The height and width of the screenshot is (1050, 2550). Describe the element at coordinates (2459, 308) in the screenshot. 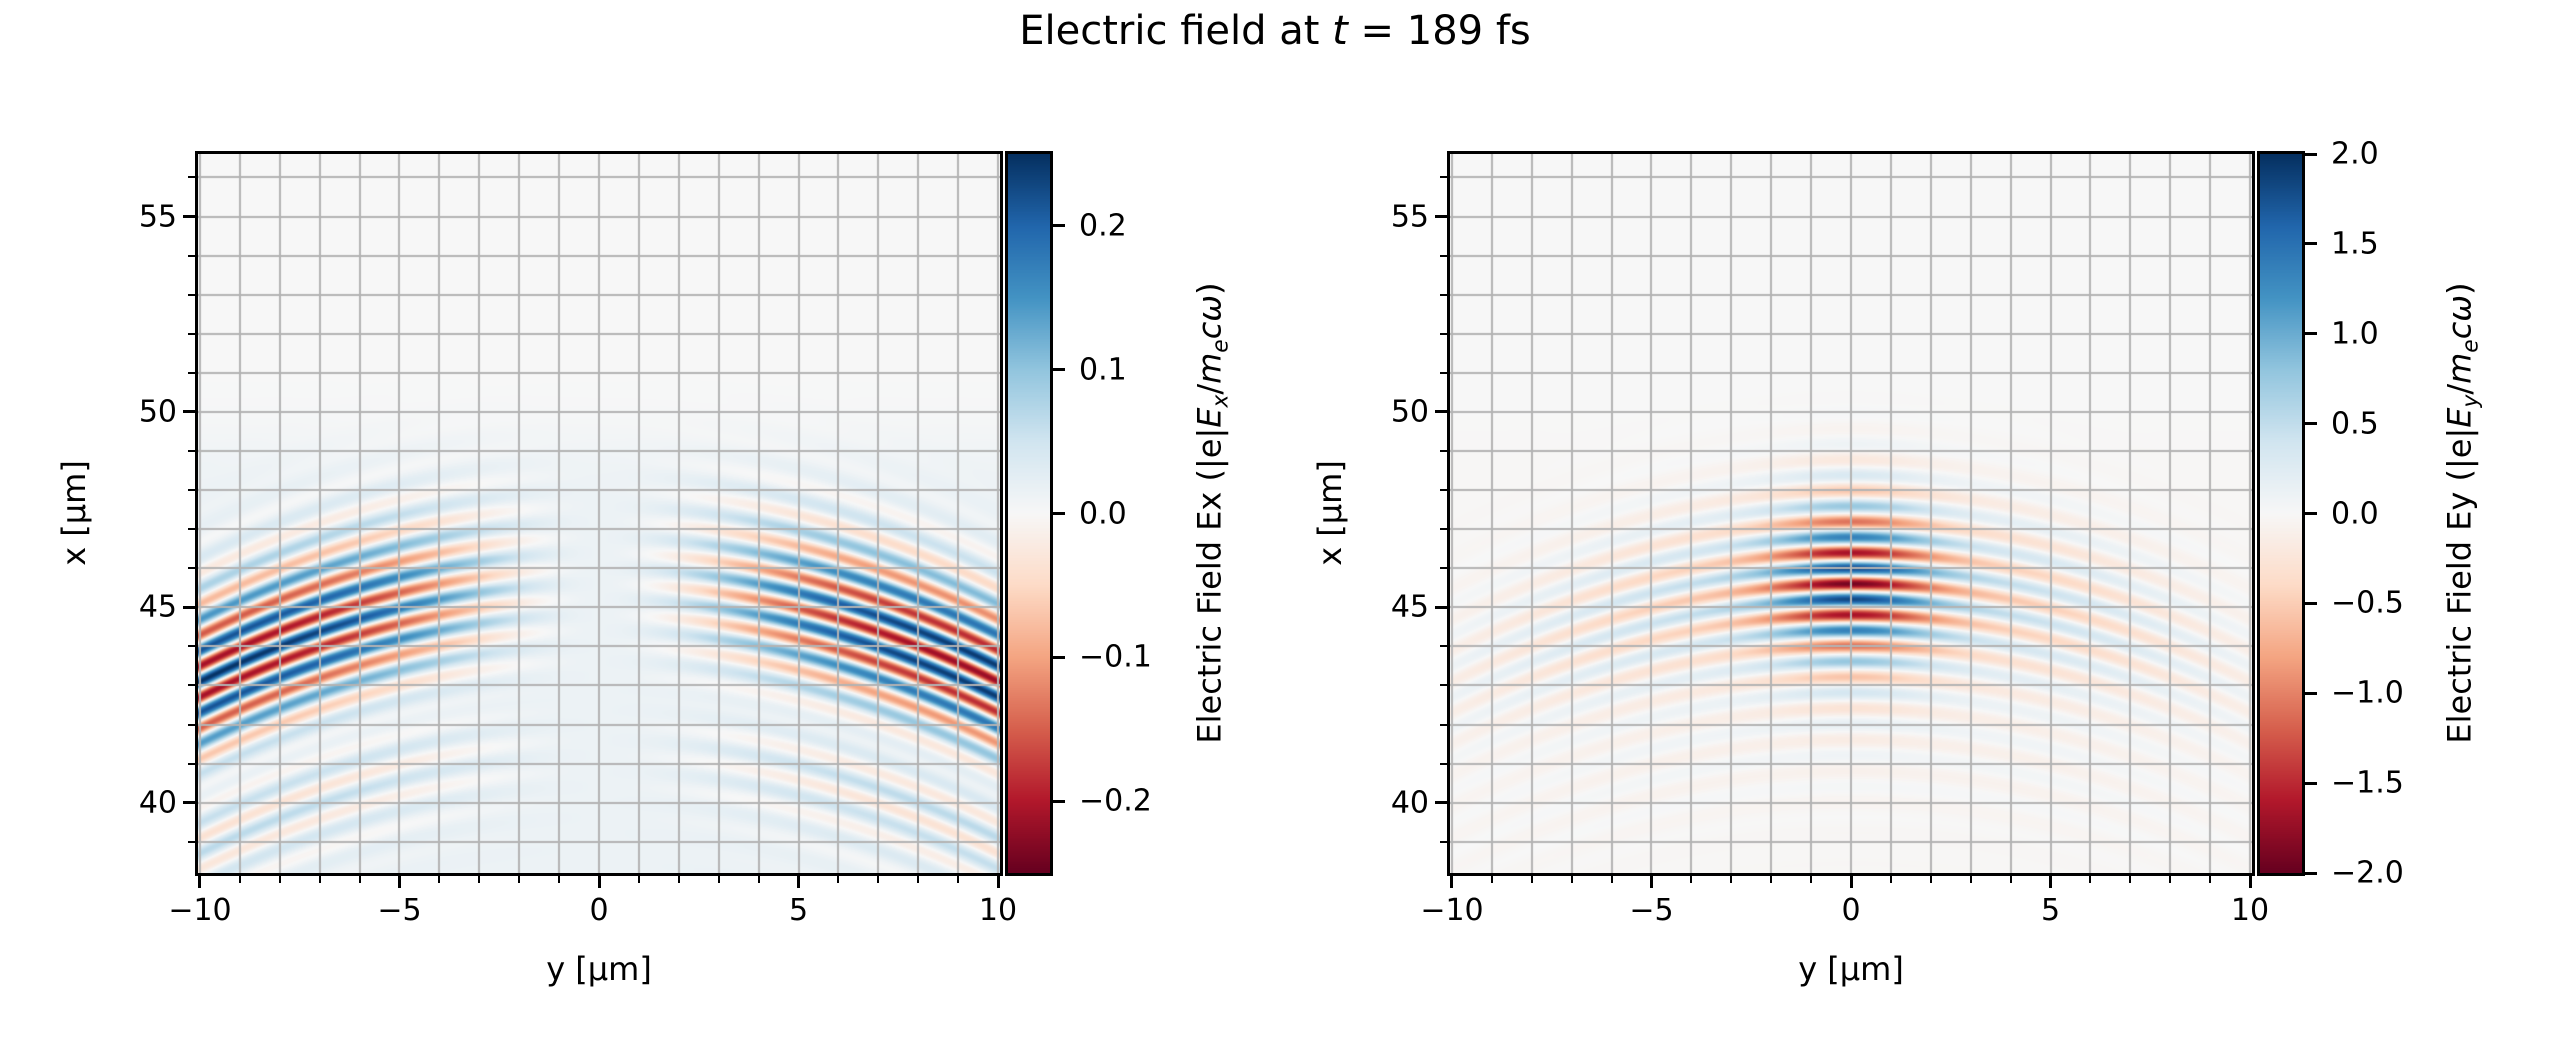

I see `ey-colorbar-label-part: ω` at that location.